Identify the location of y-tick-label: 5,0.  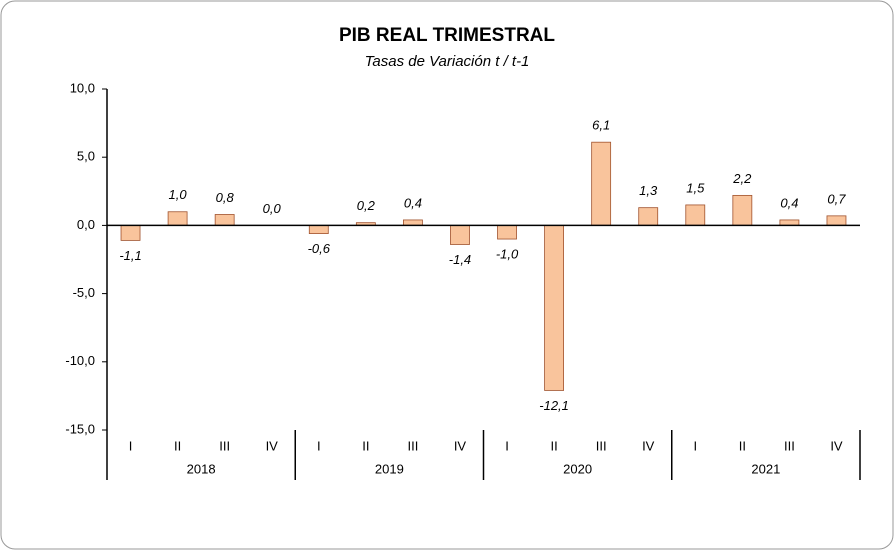
(86, 156).